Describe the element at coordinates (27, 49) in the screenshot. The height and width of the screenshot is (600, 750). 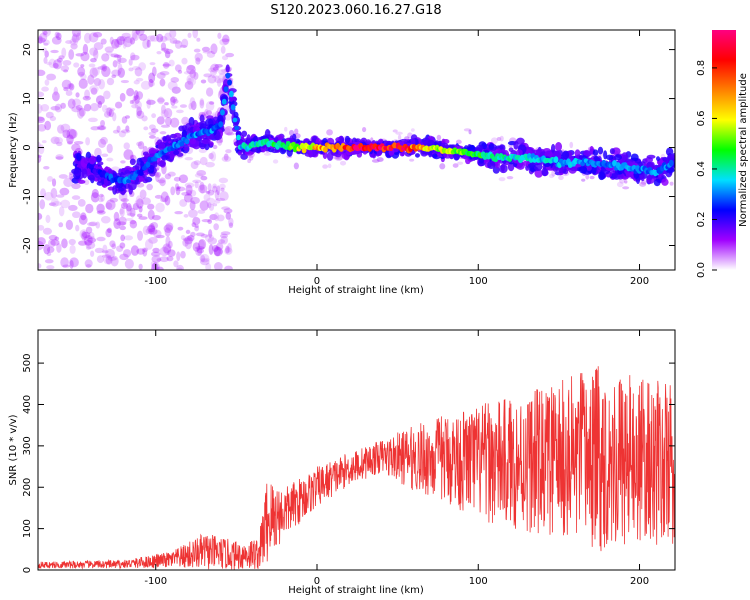
I see `y-tick-label: 20` at that location.